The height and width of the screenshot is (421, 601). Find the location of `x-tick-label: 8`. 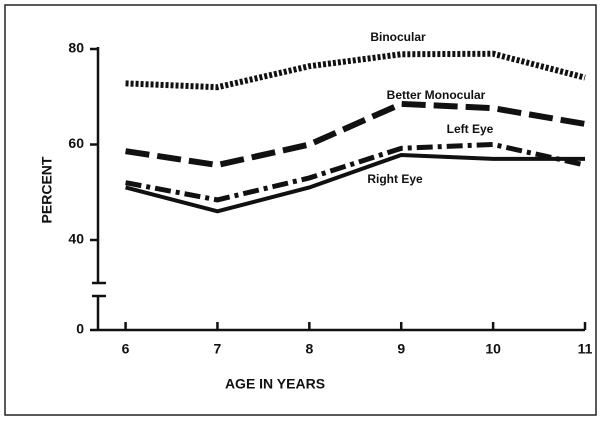

x-tick-label: 8 is located at coordinates (309, 349).